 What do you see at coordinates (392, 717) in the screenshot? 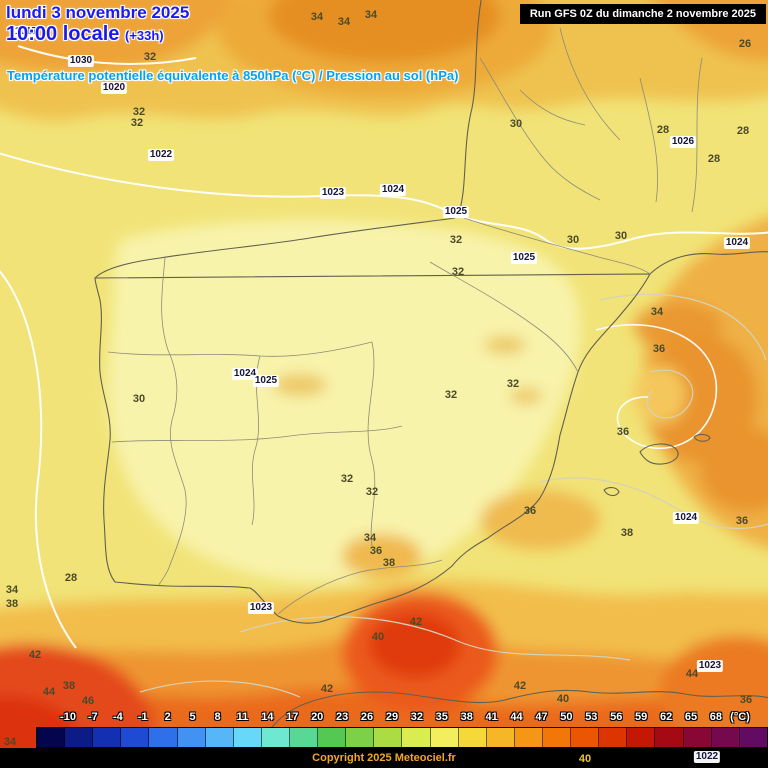
I see `colorbar-tick: 29` at bounding box center [392, 717].